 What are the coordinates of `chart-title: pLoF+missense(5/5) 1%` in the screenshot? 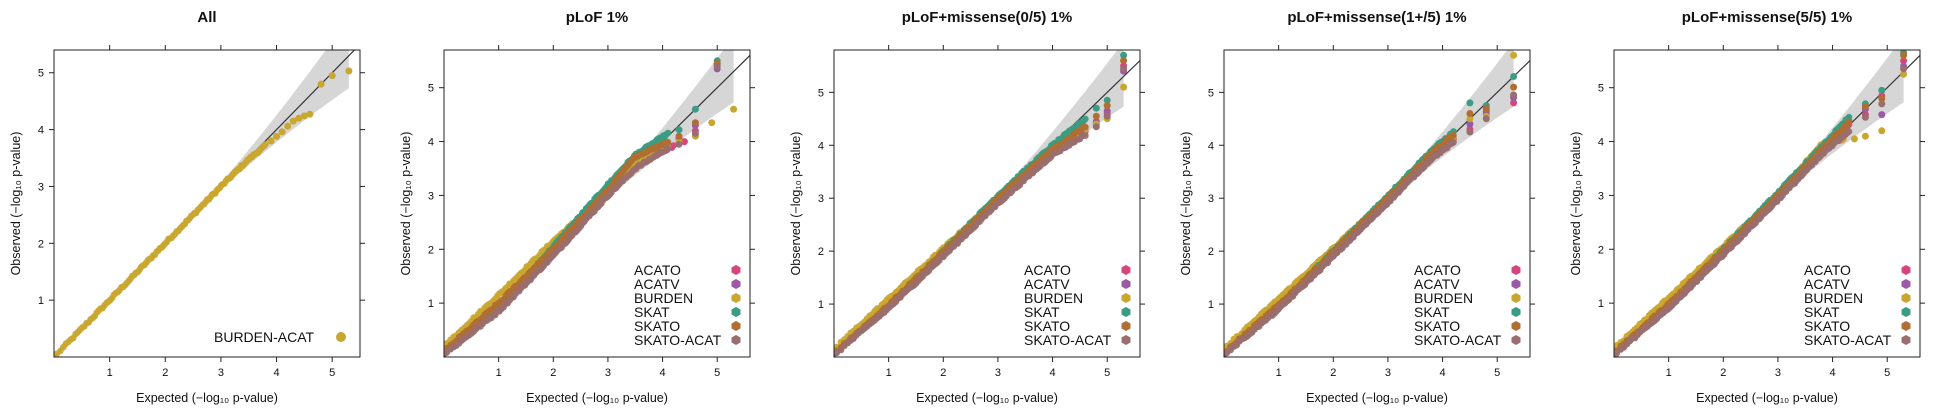 It's located at (1767, 17).